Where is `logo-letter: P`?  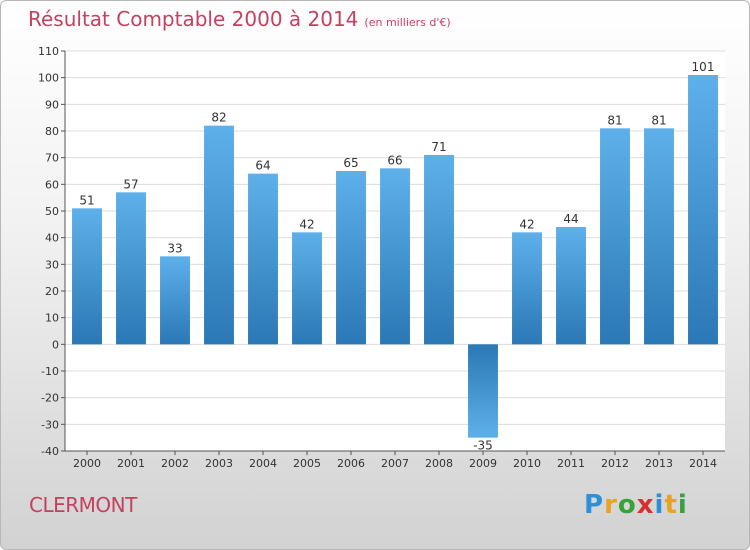
logo-letter: P is located at coordinates (594, 505).